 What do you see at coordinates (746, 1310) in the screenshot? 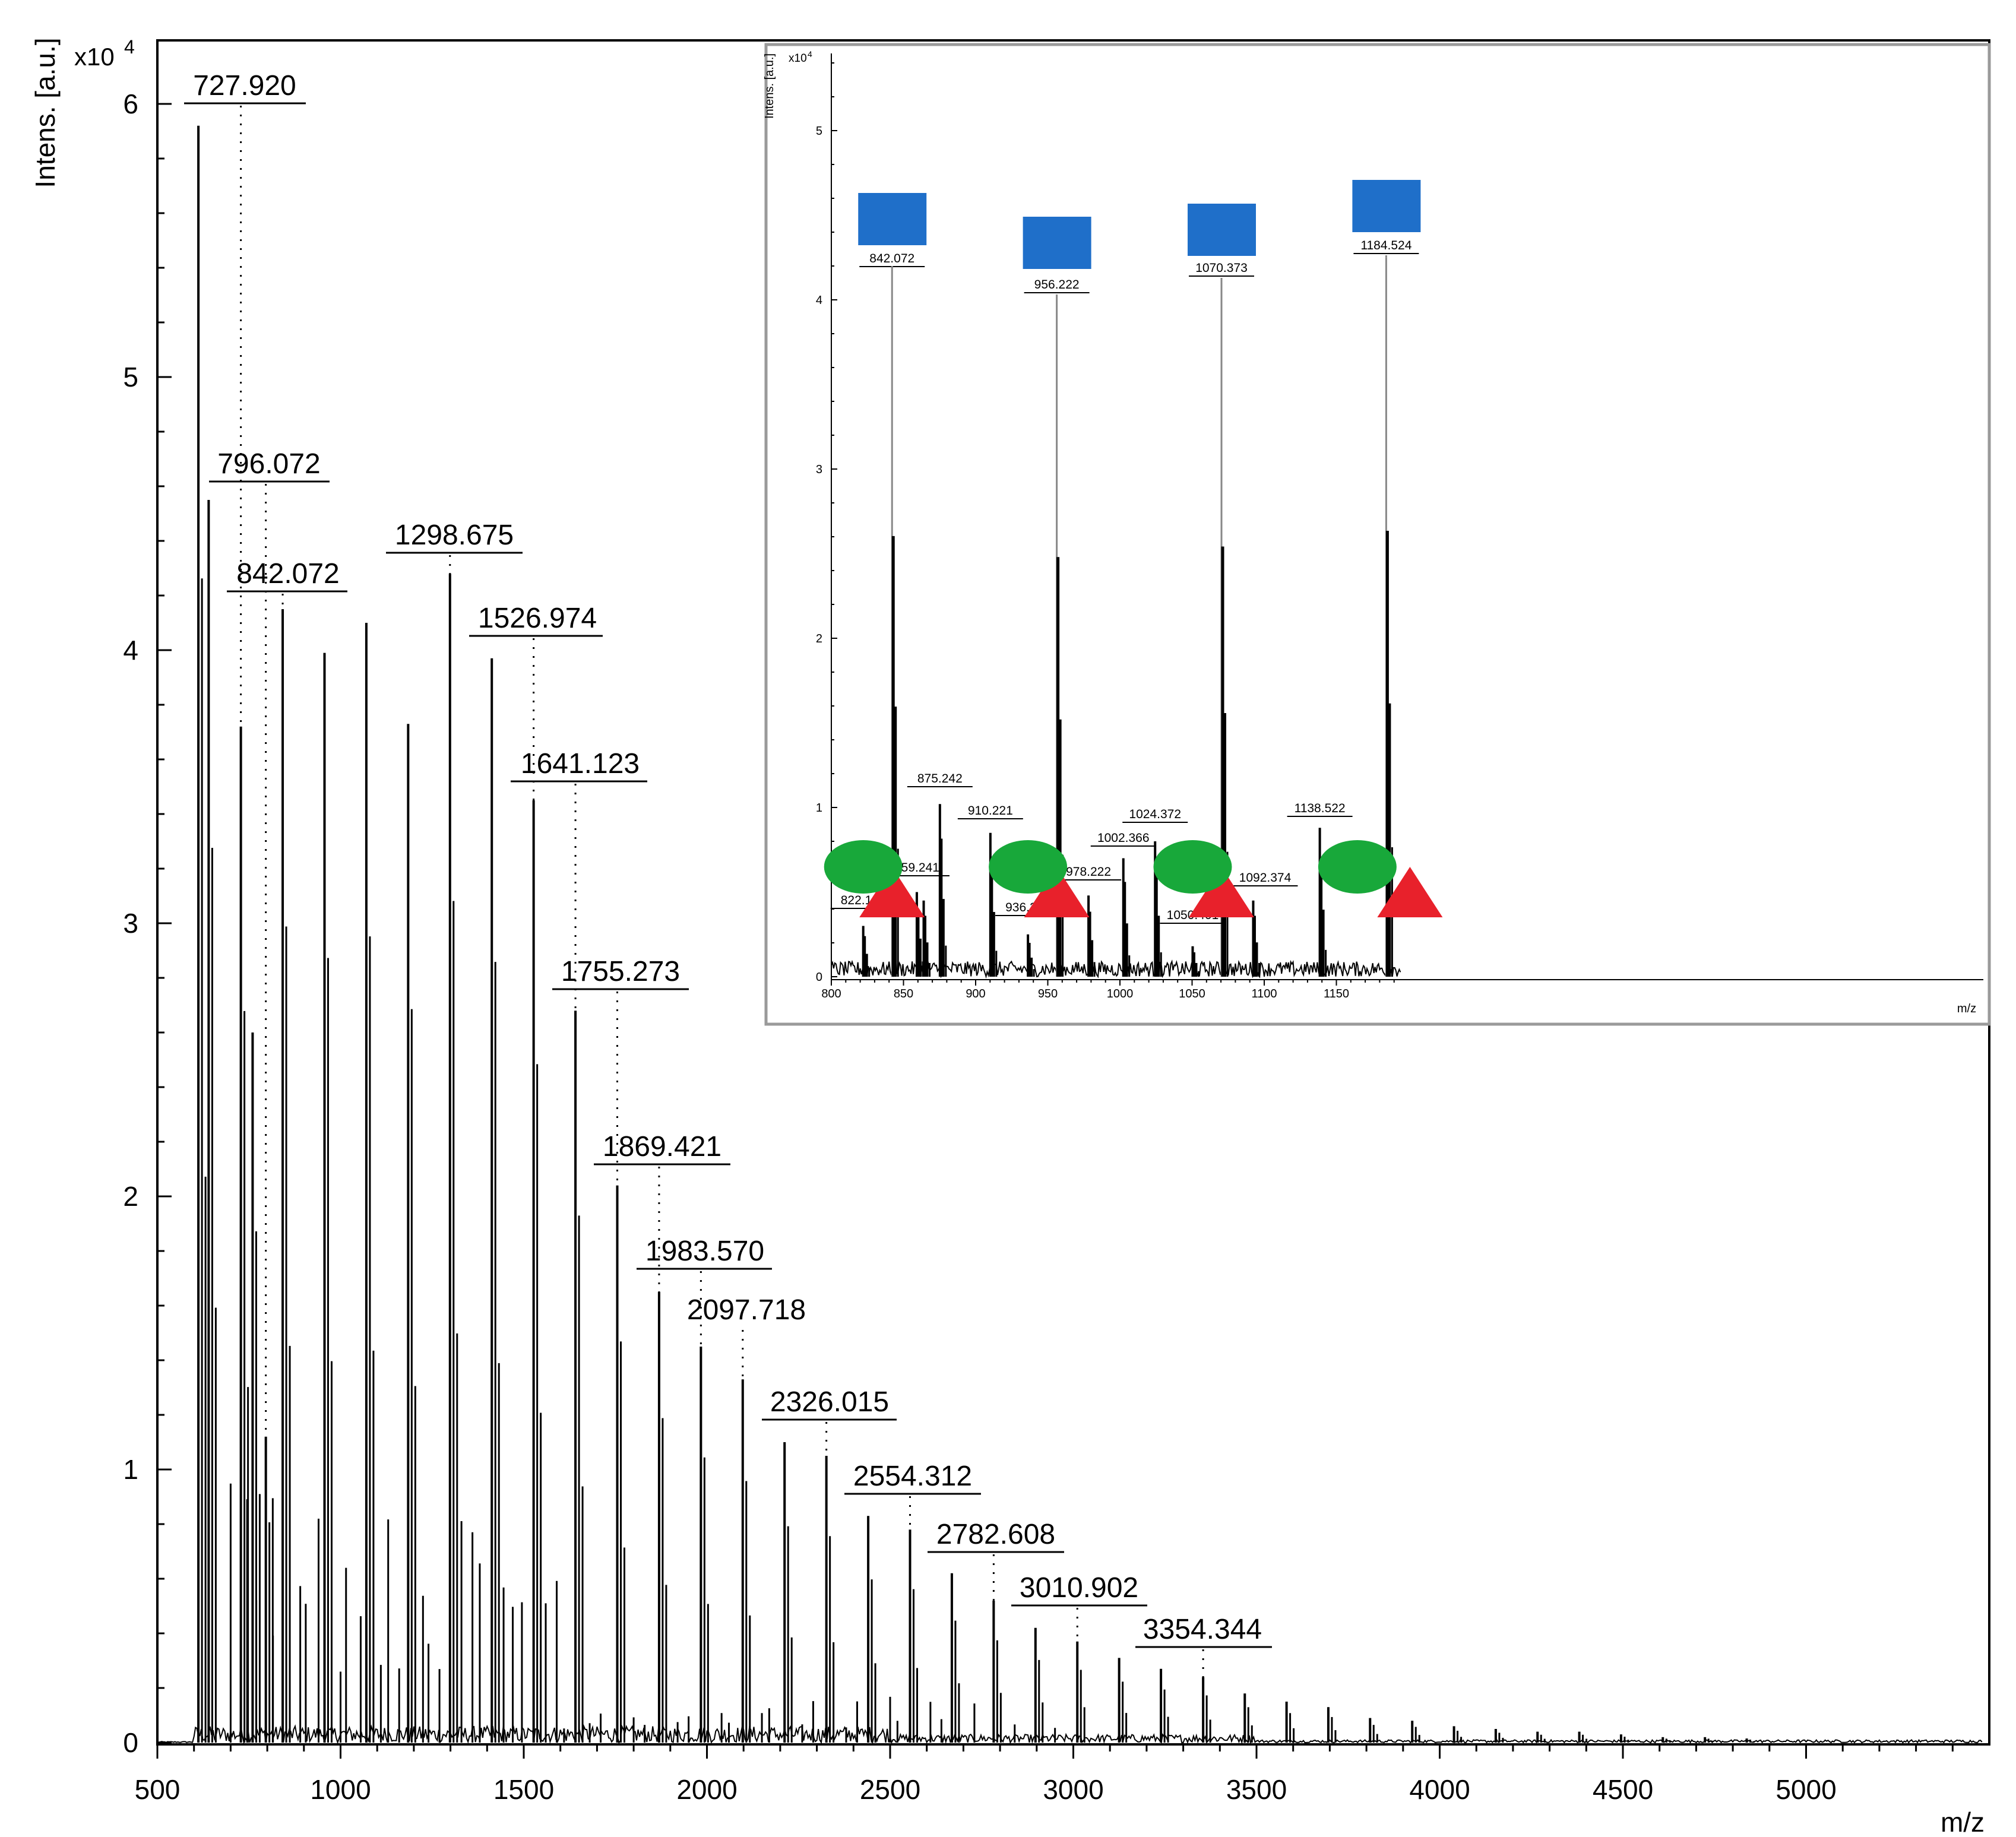
I see `main-peak-label: 2097.718` at bounding box center [746, 1310].